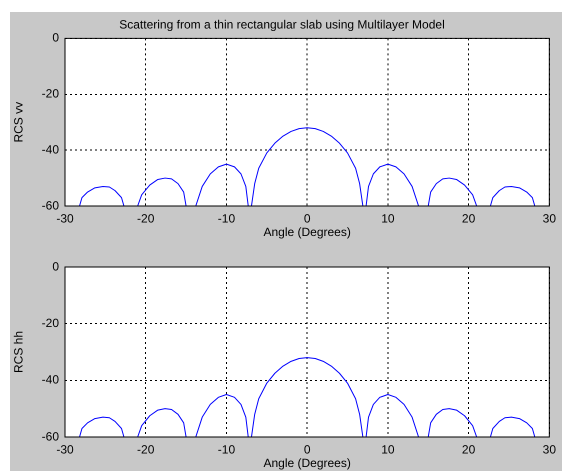 This screenshot has height=471, width=562. What do you see at coordinates (19, 352) in the screenshot?
I see `y-axis-title: RCS hh` at bounding box center [19, 352].